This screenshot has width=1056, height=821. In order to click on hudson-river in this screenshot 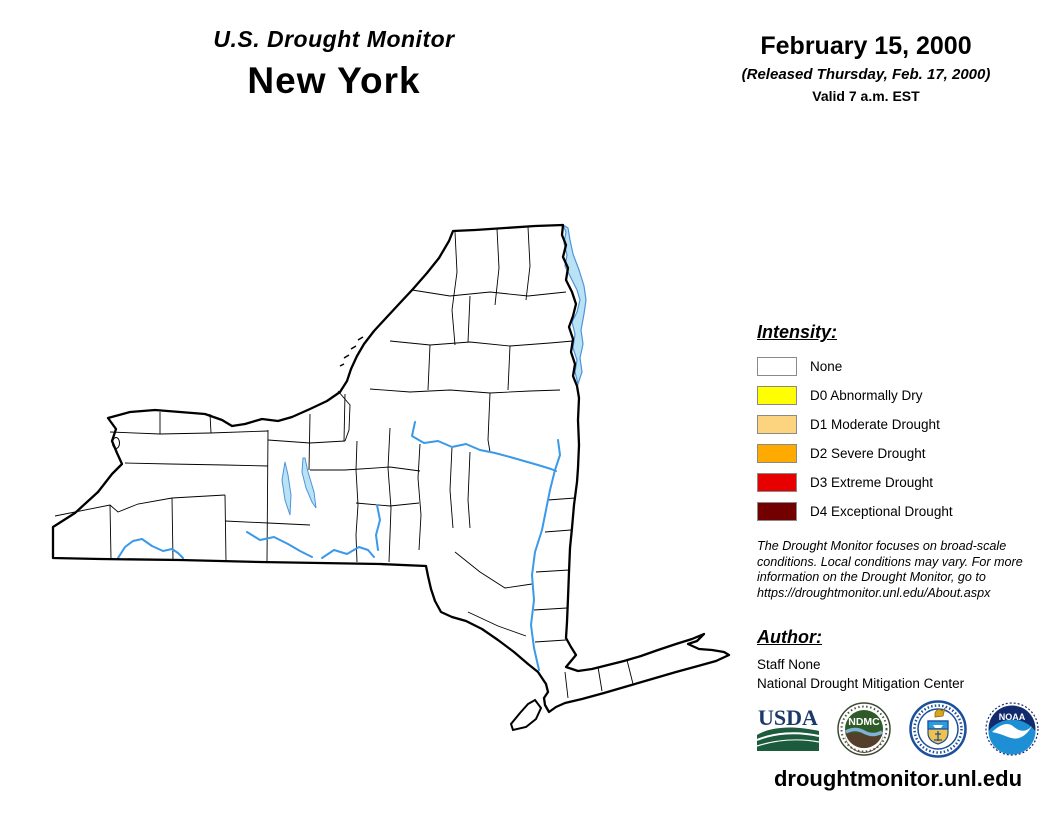, I will do `click(545, 555)`.